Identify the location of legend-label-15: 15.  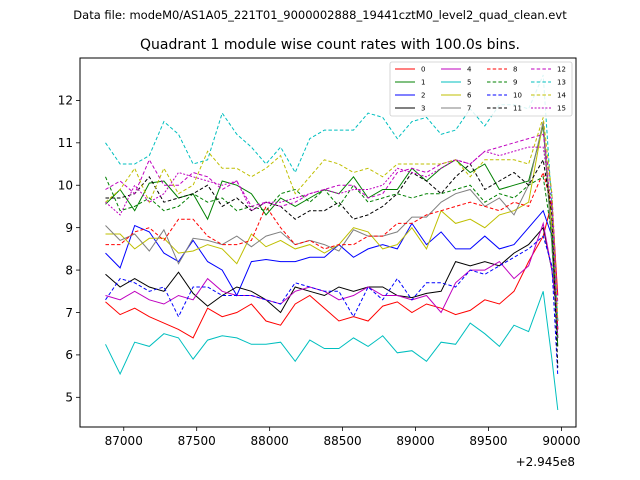
(561, 109).